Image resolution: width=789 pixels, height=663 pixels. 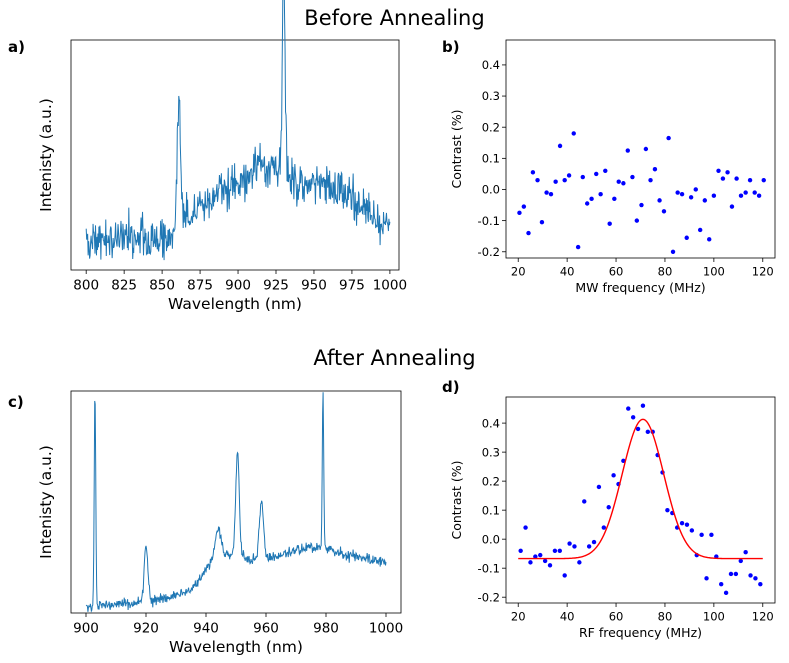 I want to click on x-tick-label: 825, so click(x=124, y=286).